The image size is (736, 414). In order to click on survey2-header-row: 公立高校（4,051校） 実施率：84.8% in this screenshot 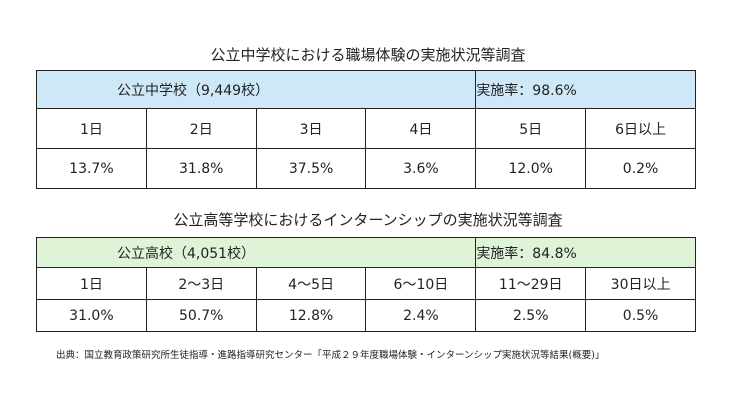, I will do `click(365, 252)`.